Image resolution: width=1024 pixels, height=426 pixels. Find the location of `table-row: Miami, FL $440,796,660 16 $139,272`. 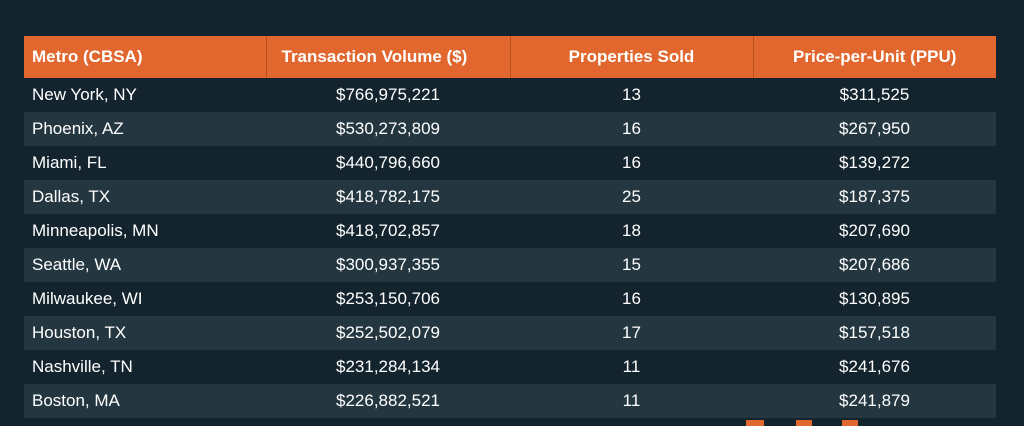

table-row: Miami, FL $440,796,660 16 $139,272 is located at coordinates (510, 163).